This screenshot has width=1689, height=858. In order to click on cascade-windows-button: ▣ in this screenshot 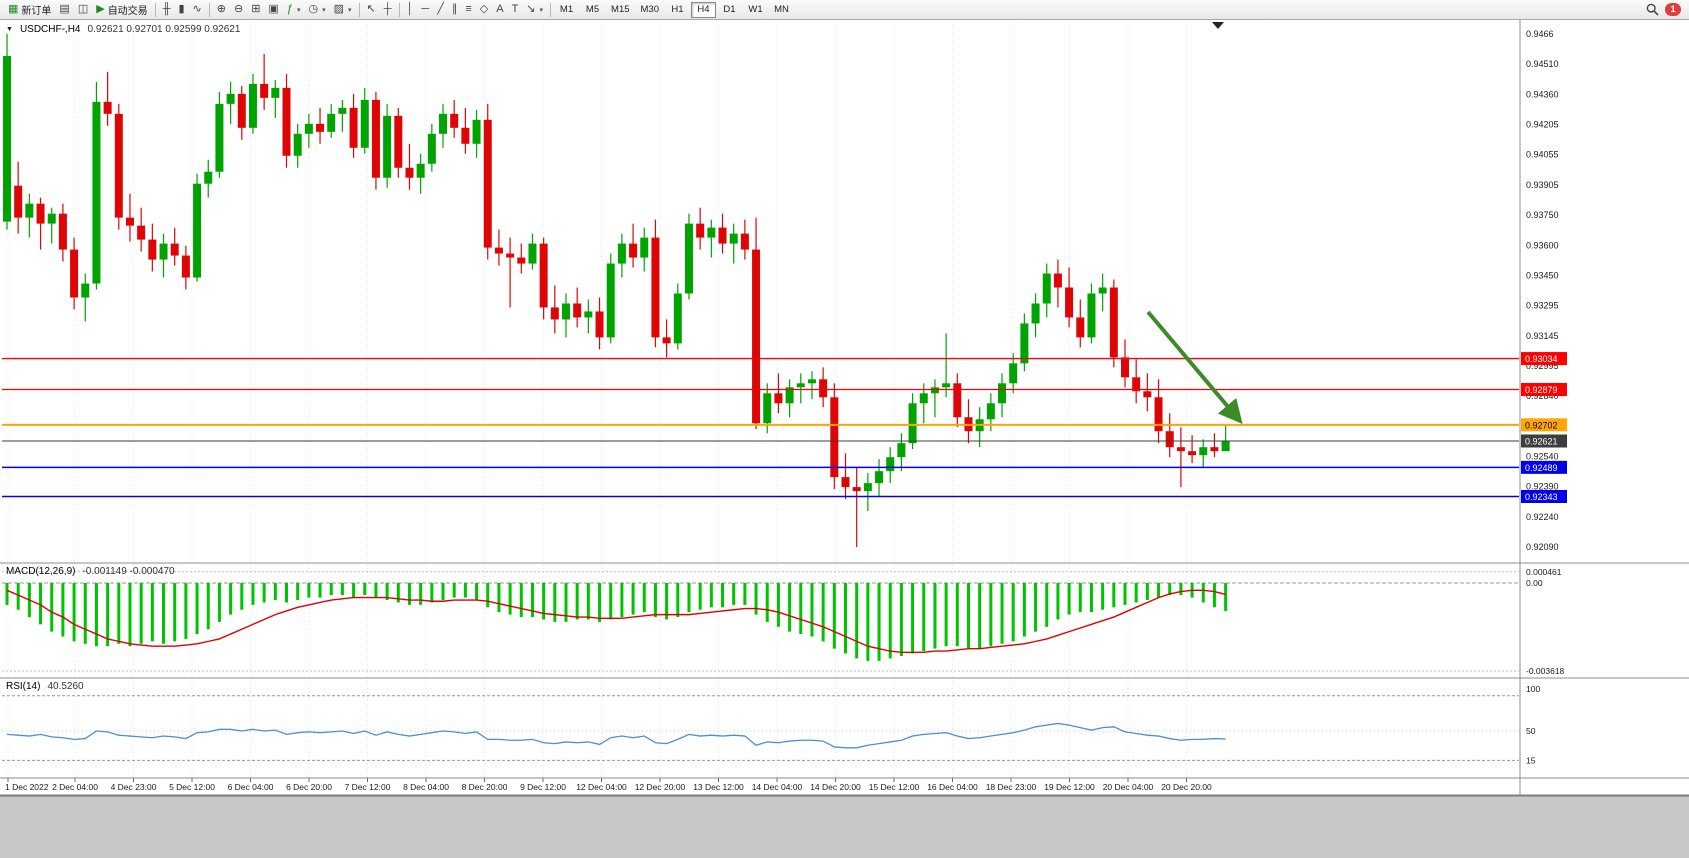, I will do `click(273, 10)`.